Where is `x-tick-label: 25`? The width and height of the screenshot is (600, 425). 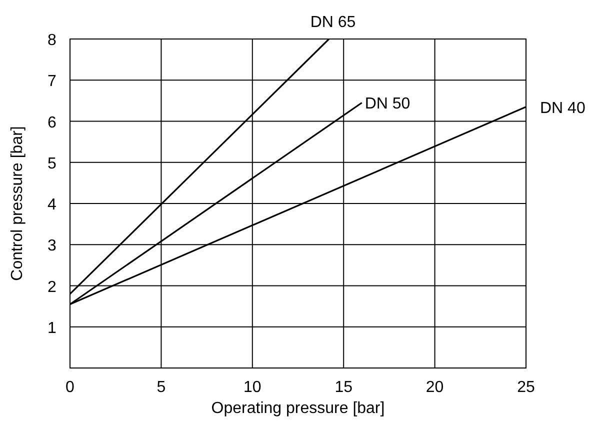
x-tick-label: 25 is located at coordinates (526, 387).